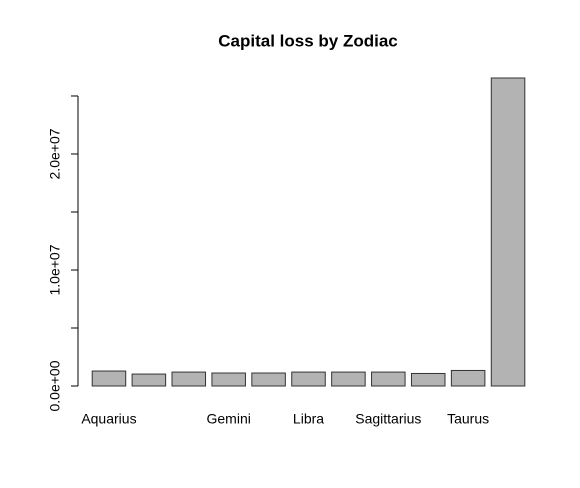 The height and width of the screenshot is (488, 580). I want to click on chart-title: Capital loss by Zodiac, so click(308, 40).